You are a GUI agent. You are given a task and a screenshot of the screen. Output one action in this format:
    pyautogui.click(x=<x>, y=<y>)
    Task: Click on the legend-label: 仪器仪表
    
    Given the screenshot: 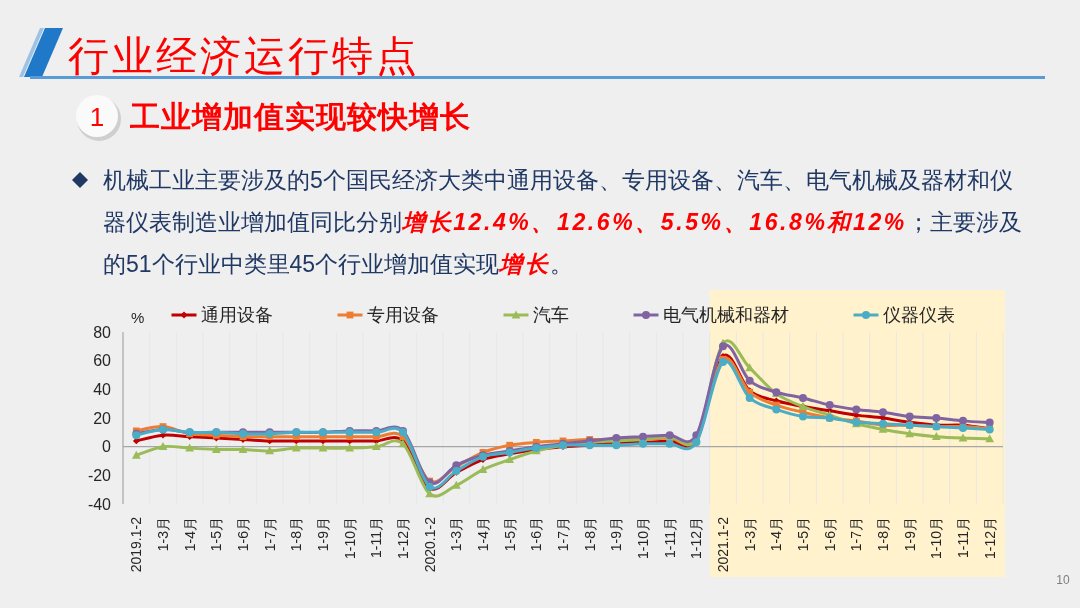 What is the action you would take?
    pyautogui.click(x=918, y=315)
    